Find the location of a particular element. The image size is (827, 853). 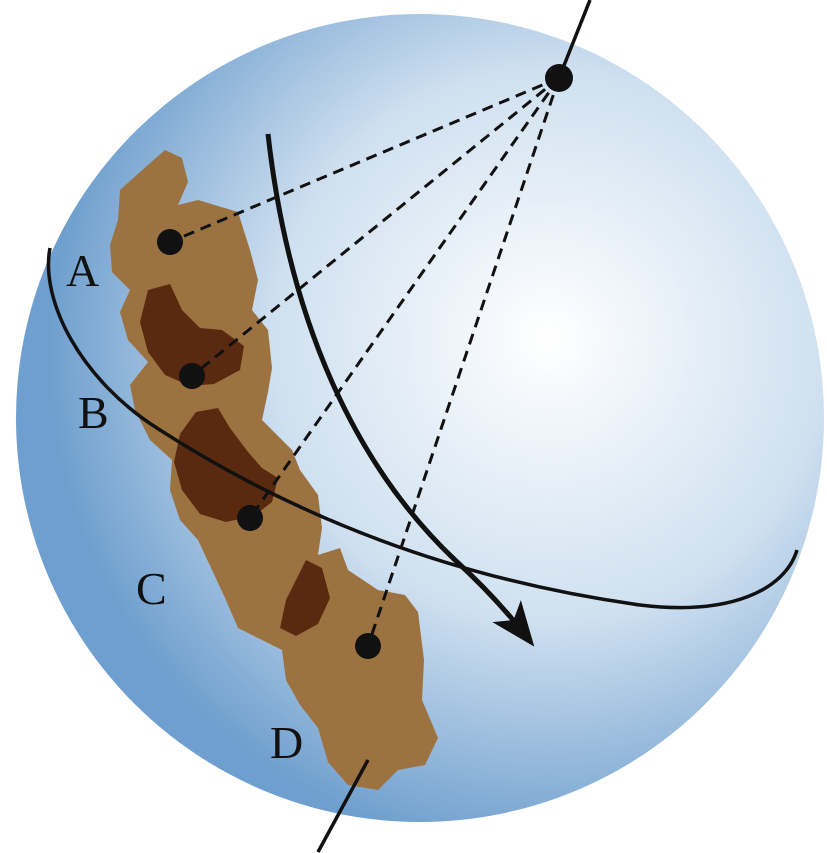

point-b-dot is located at coordinates (192, 376).